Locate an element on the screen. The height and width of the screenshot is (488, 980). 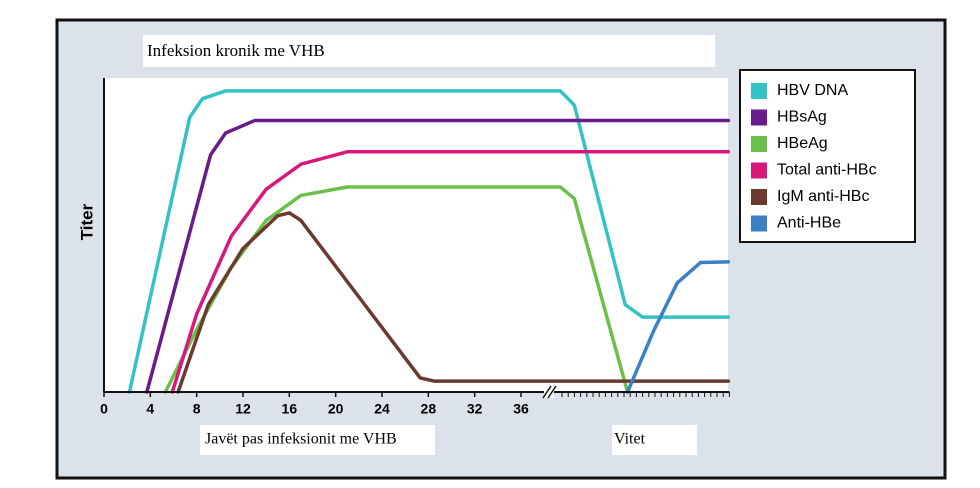
x-tick-label: 0 is located at coordinates (104, 409).